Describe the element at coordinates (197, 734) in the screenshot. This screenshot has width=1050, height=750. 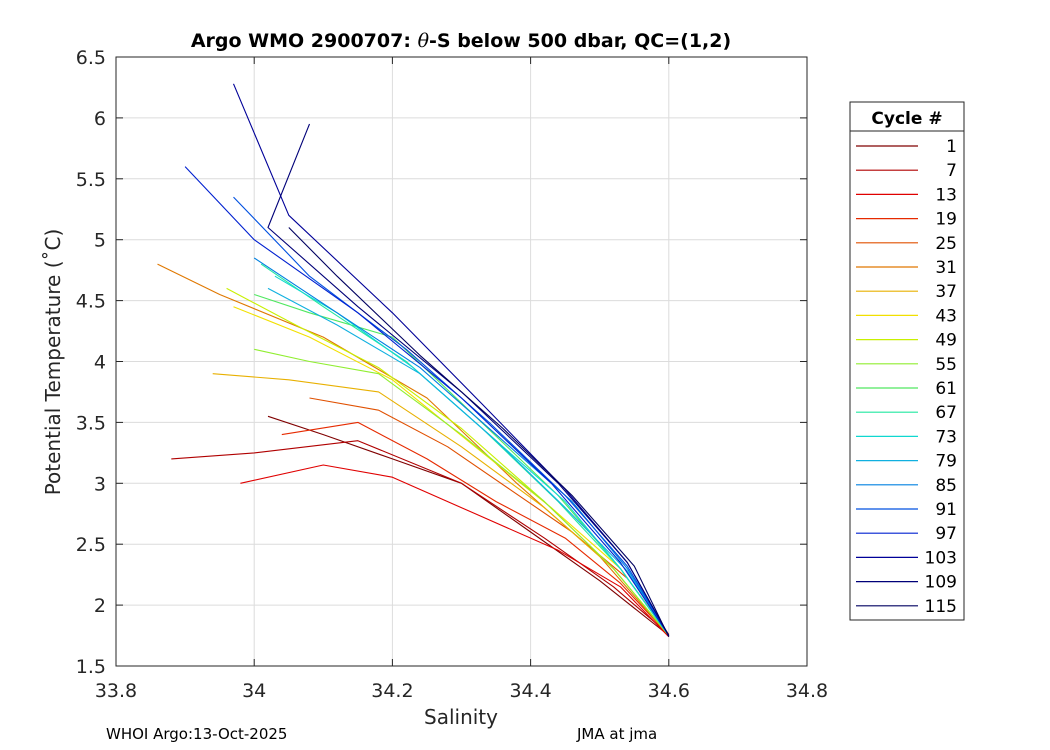
I see `footer-source: WHOI Argo:13-Oct-2025` at that location.